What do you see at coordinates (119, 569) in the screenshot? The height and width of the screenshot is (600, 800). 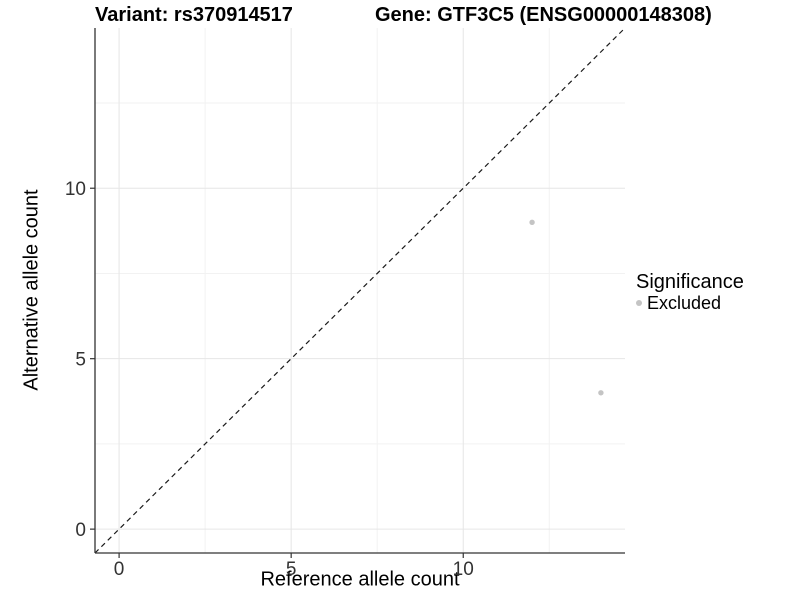 I see `x-tick-label: 0` at bounding box center [119, 569].